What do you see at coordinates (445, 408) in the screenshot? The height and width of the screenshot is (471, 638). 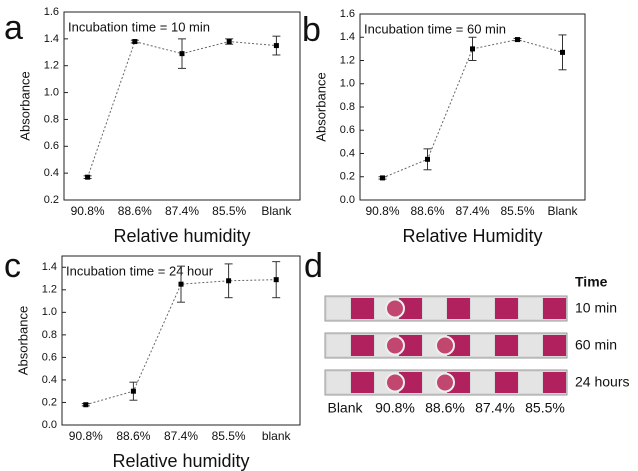 I see `column-label: 88.6%` at bounding box center [445, 408].